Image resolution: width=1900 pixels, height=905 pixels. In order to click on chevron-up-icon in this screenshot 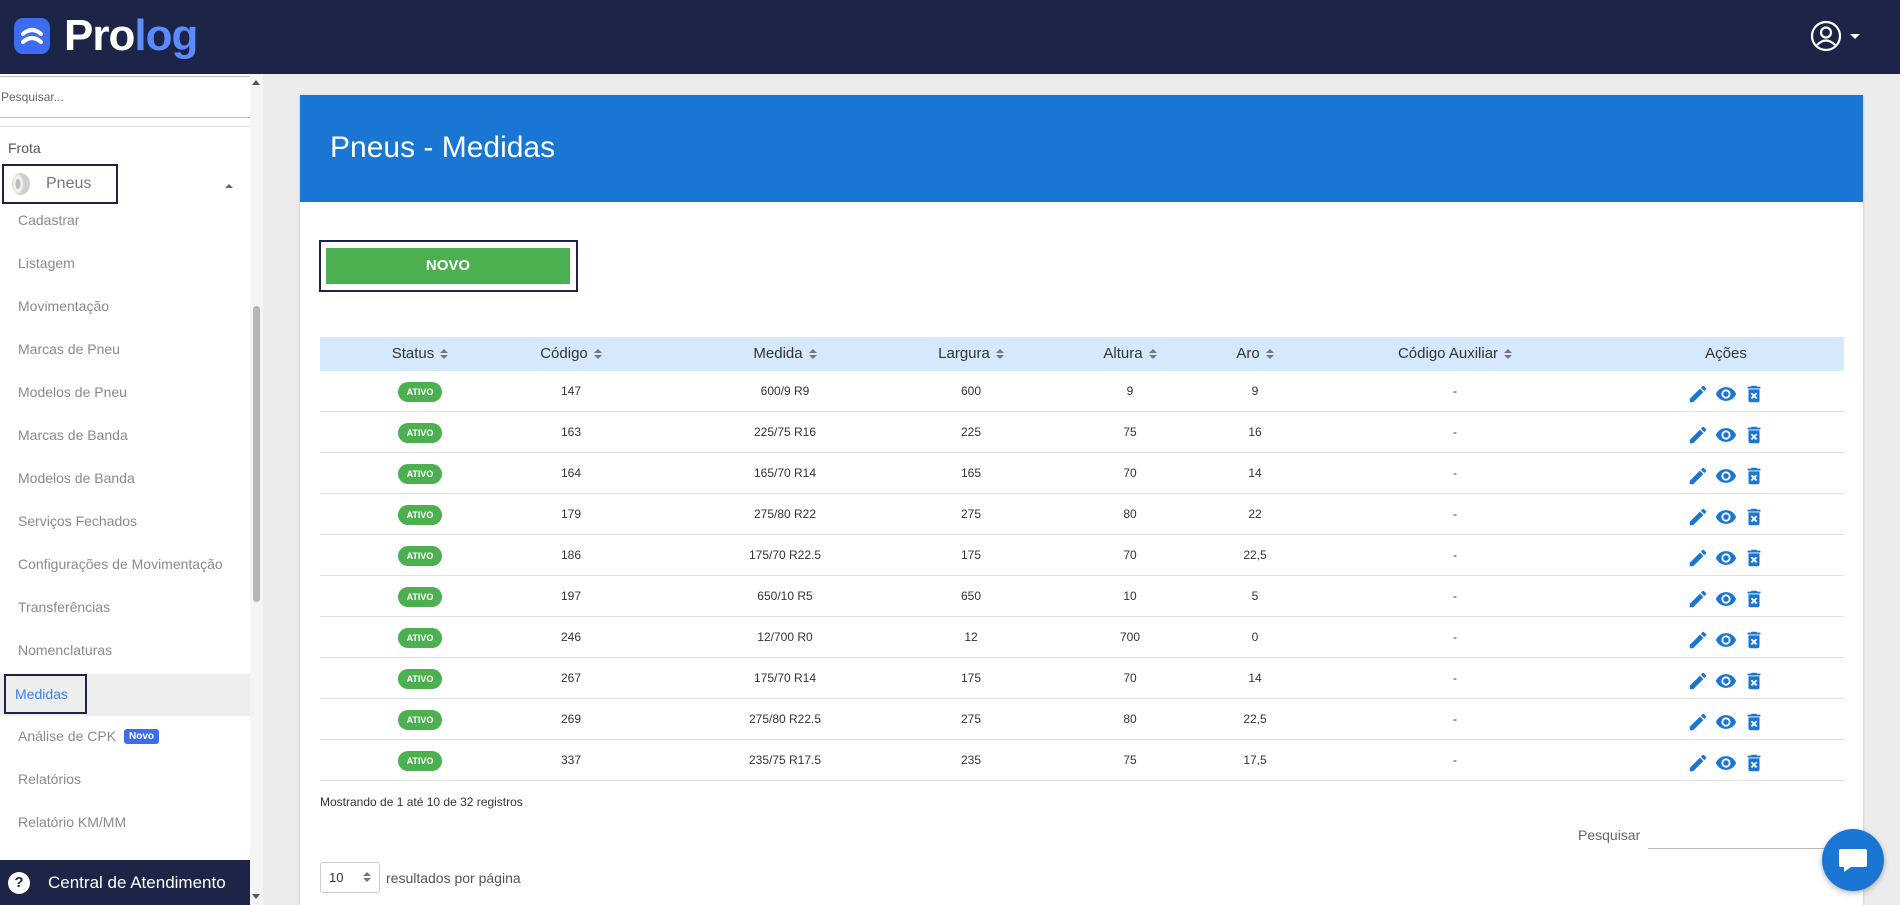, I will do `click(229, 186)`.